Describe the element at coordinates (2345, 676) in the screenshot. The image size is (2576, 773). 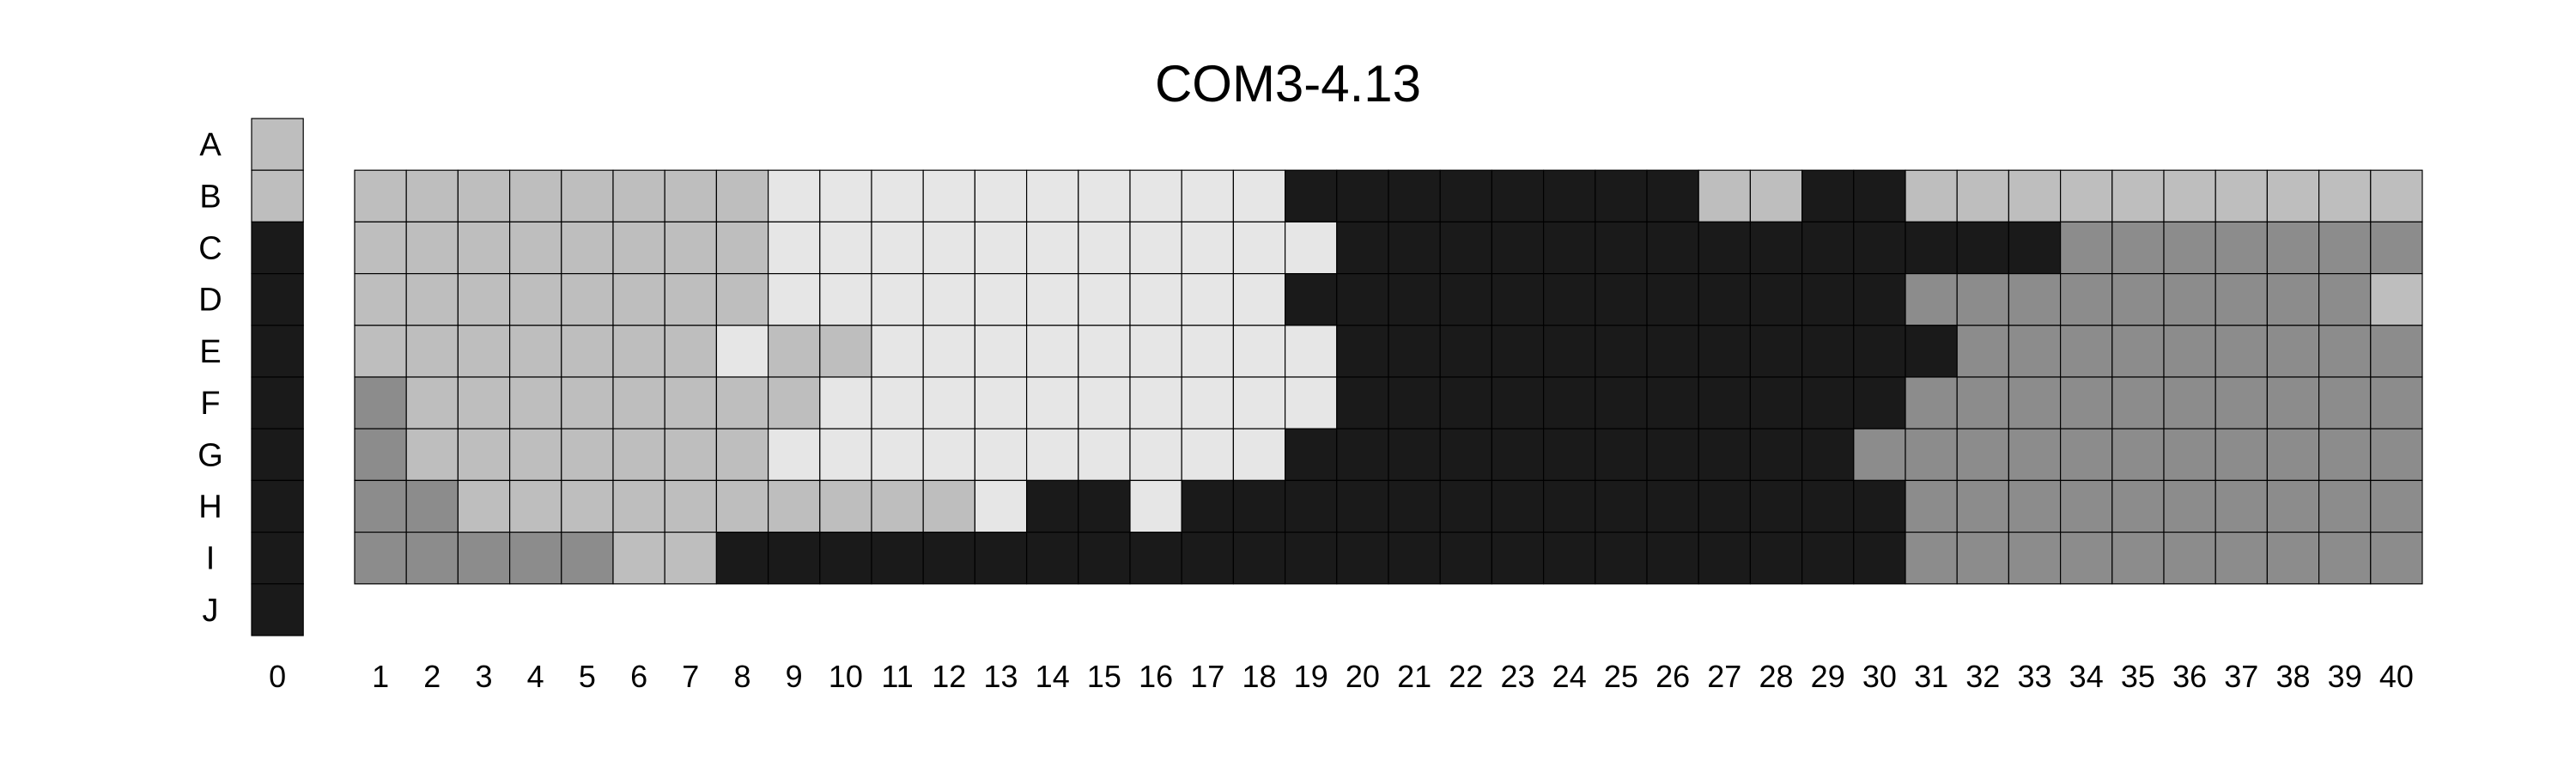
I see `column-label-39: 39` at that location.